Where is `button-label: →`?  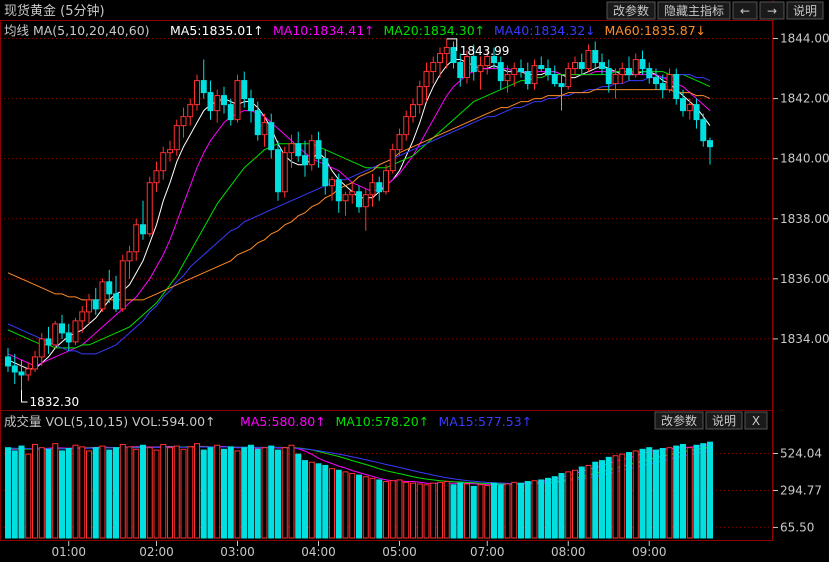 button-label: → is located at coordinates (772, 11).